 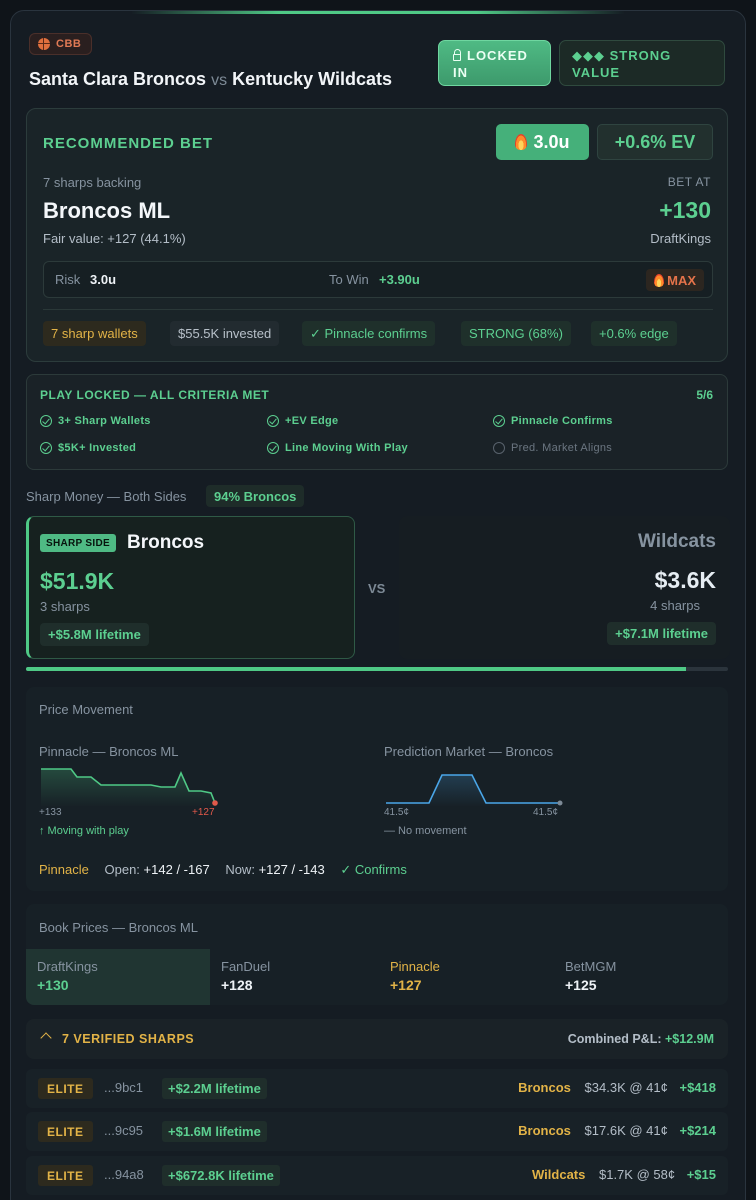 I want to click on criterion: Pinnacle Confirms, so click(x=553, y=421).